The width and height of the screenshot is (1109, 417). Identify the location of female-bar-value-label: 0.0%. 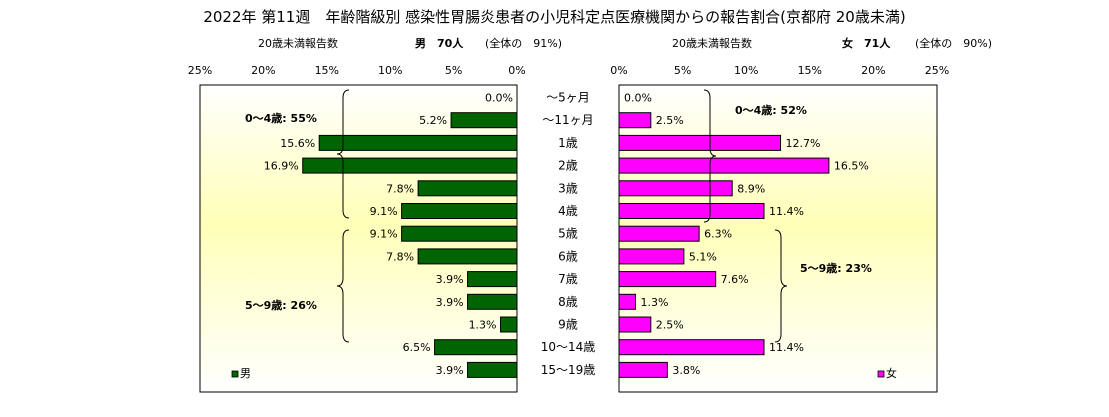
(638, 98).